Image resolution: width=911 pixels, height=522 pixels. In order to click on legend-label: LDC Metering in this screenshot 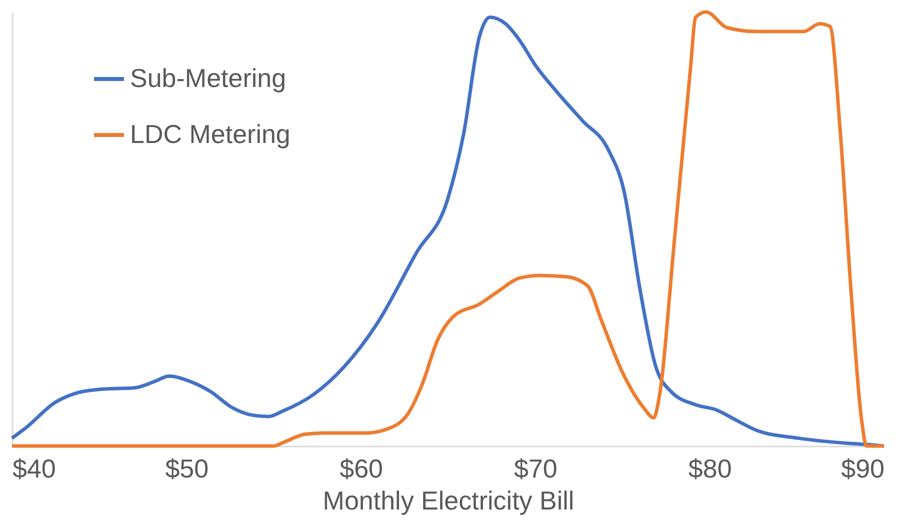, I will do `click(210, 134)`.